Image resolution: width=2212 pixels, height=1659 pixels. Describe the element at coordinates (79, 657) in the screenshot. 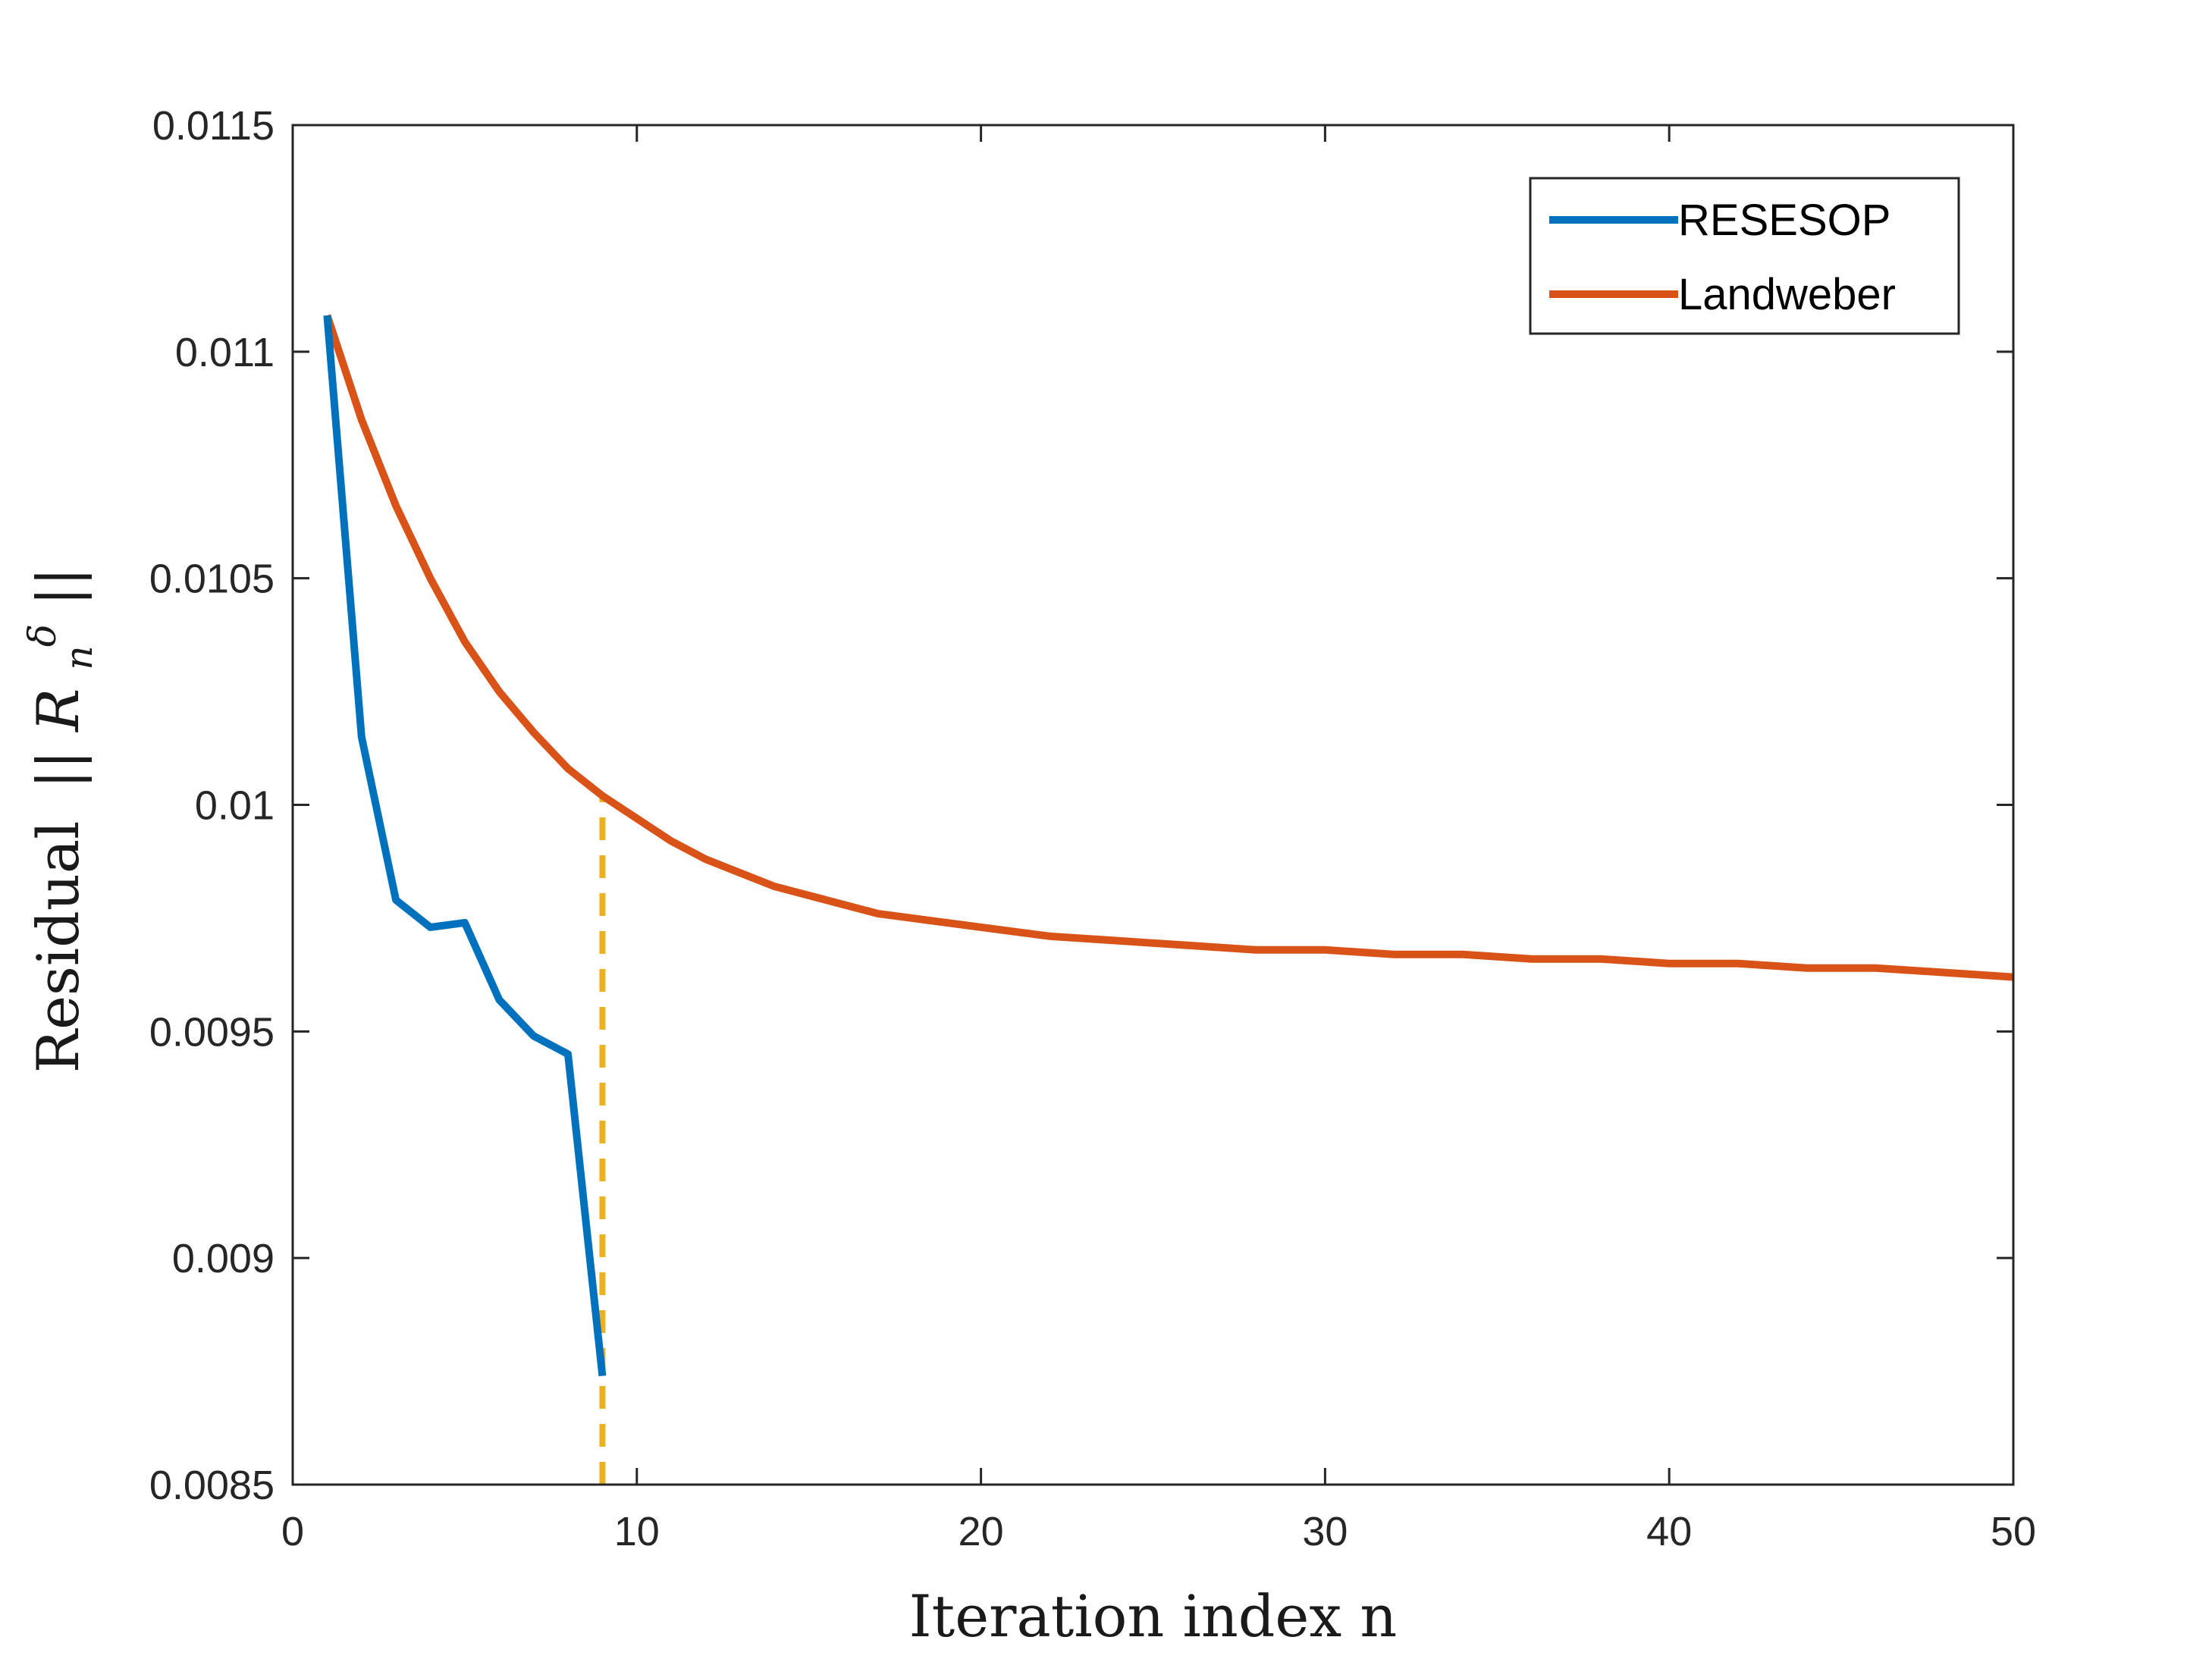

I see `y-axis-label-sub: n` at that location.